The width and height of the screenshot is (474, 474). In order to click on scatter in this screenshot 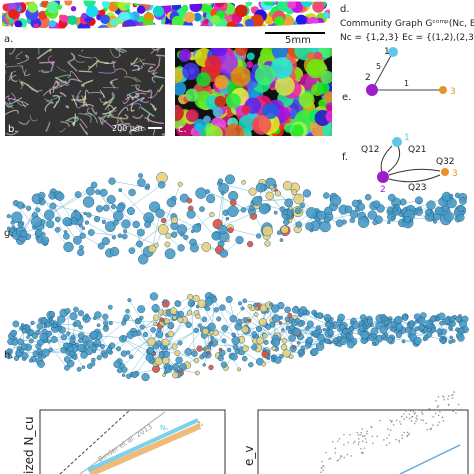, I will do `click(390, 432)`.